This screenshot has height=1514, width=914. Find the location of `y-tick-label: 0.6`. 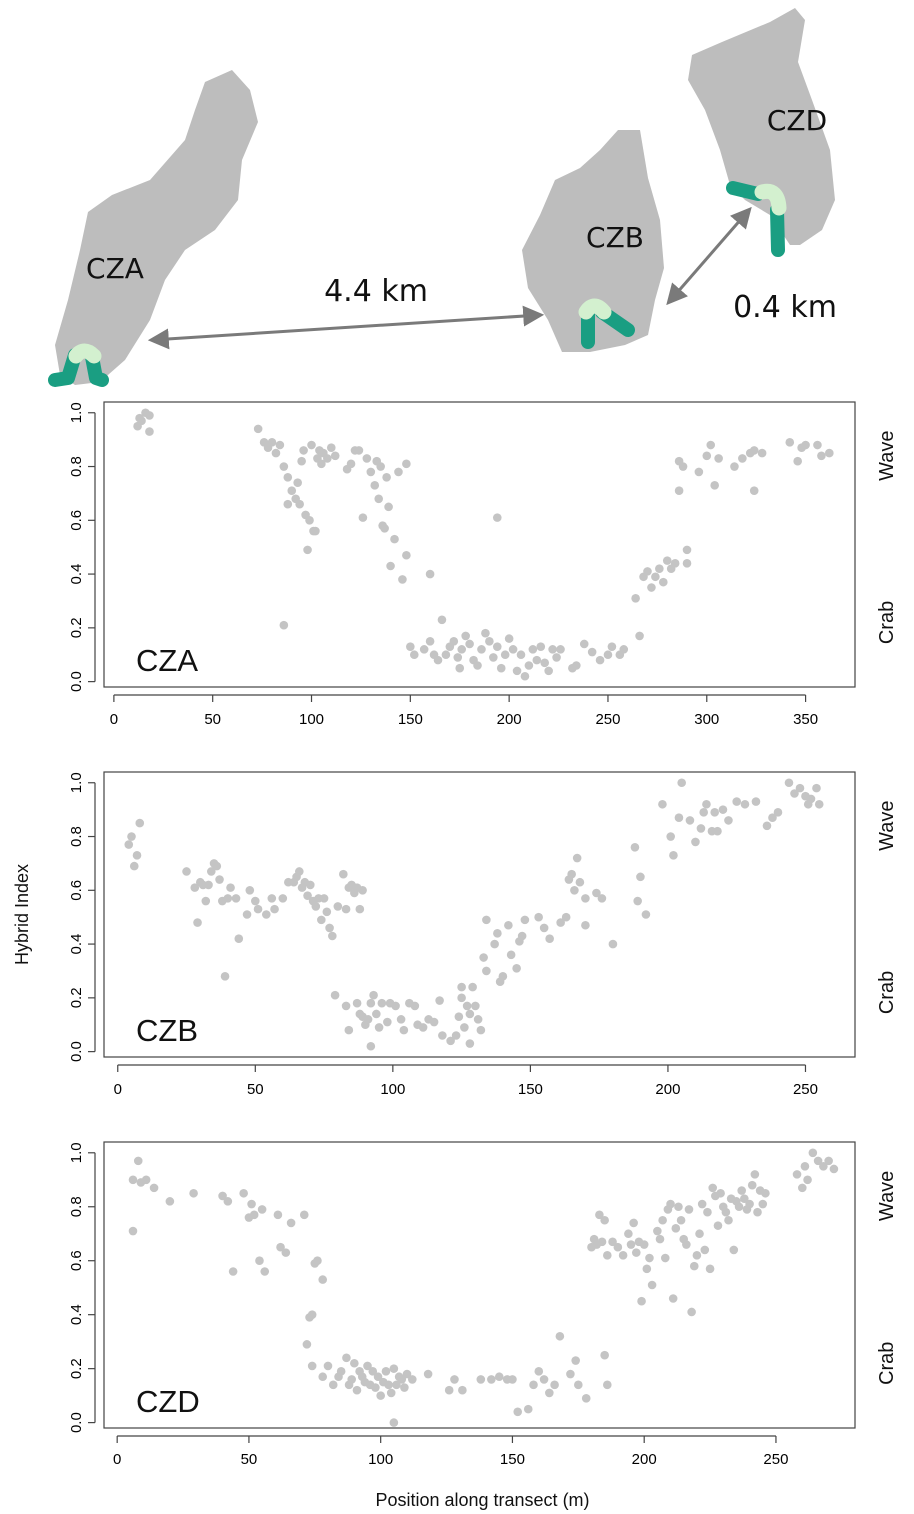

y-tick-label: 0.6 is located at coordinates (76, 890).